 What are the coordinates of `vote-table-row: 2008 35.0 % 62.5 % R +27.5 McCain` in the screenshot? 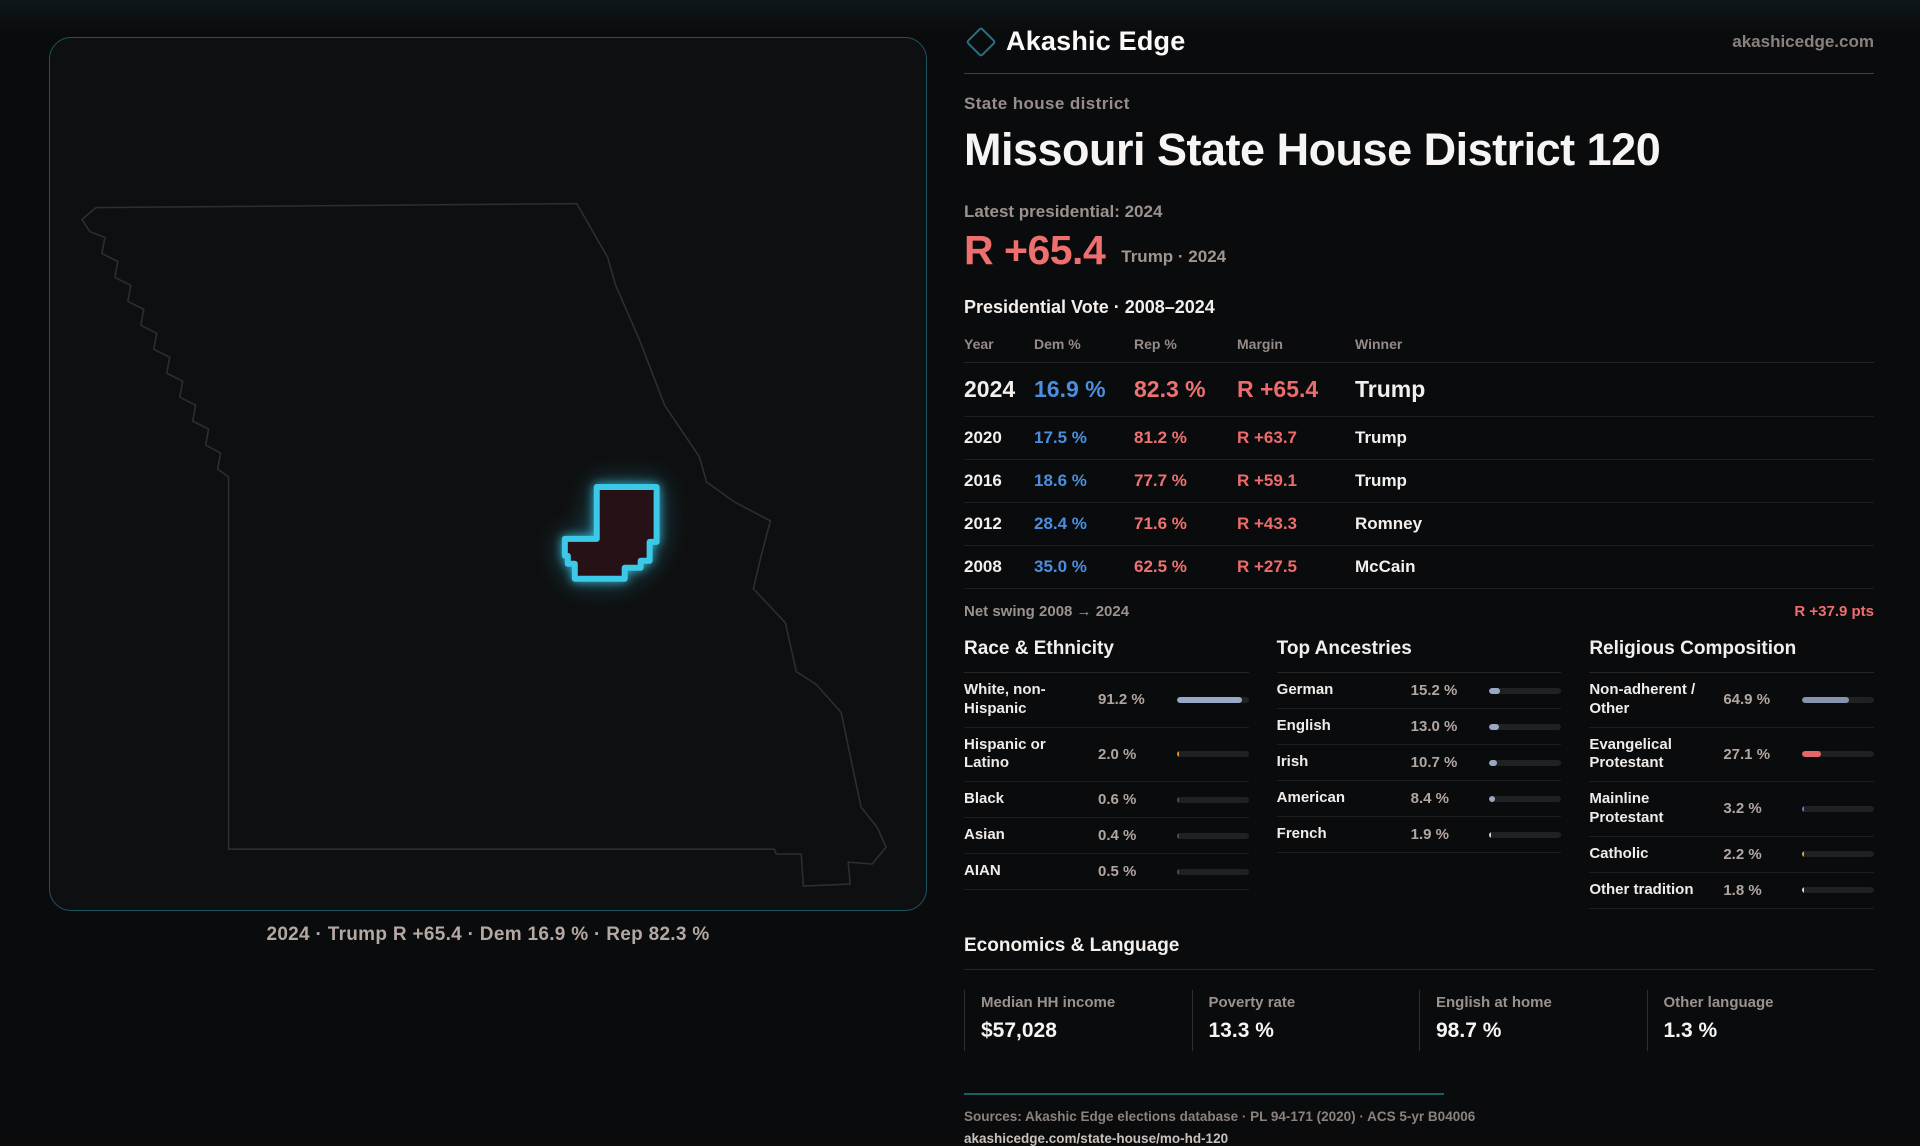 It's located at (1419, 567).